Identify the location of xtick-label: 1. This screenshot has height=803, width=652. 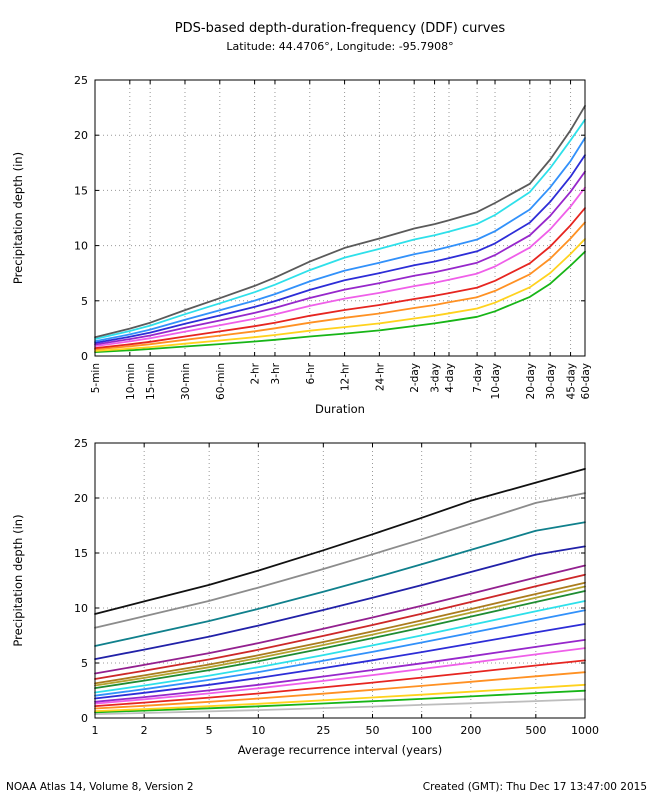
(95, 730).